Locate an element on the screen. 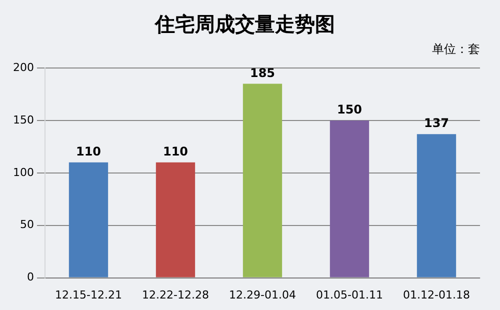  chart-title: 住宅周成交量走势图 is located at coordinates (244, 24).